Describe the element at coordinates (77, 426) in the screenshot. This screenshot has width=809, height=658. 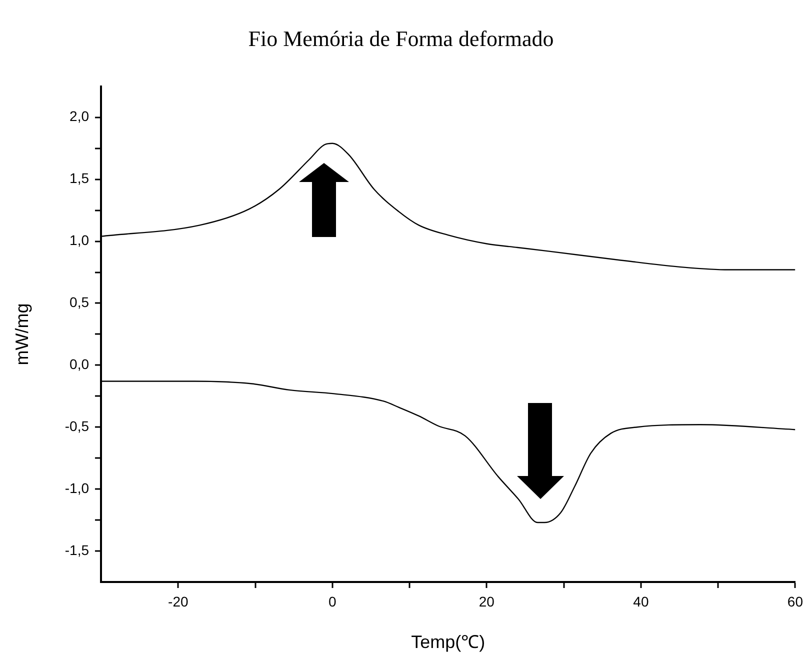
I see `y-tick-label: -0,5` at that location.